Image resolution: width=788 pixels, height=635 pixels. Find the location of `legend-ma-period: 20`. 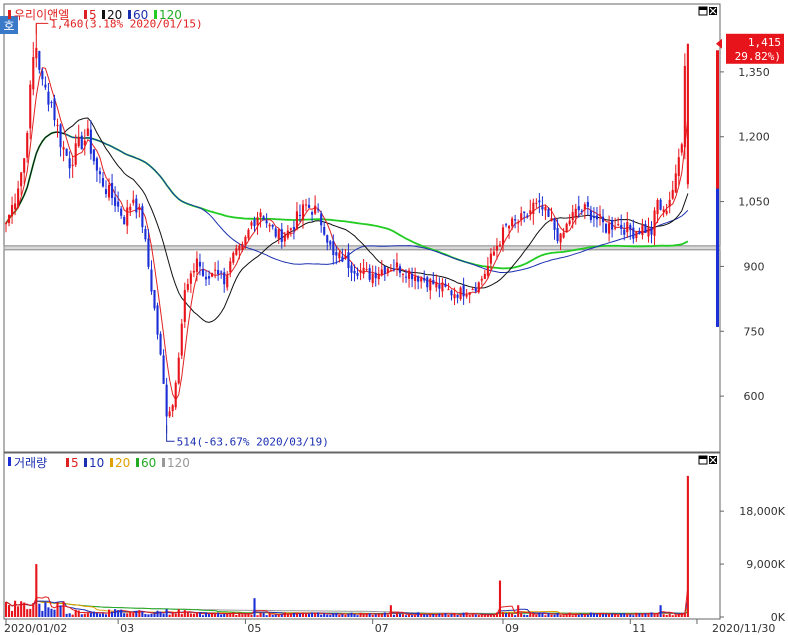

legend-ma-period: 20 is located at coordinates (114, 15).